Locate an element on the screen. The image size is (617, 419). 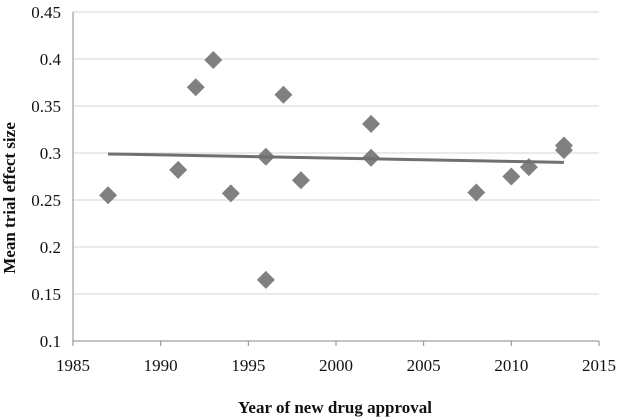
x-tick-label: 2015 is located at coordinates (599, 365).